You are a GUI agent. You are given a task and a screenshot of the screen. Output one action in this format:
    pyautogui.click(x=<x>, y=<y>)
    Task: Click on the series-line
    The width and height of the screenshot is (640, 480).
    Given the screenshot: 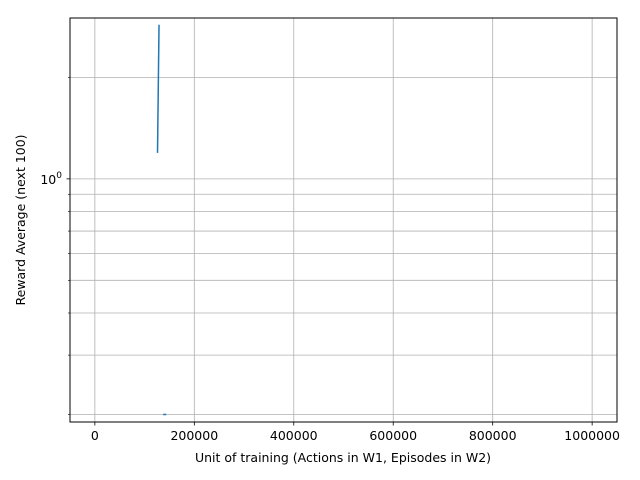 What is the action you would take?
    pyautogui.click(x=158, y=88)
    